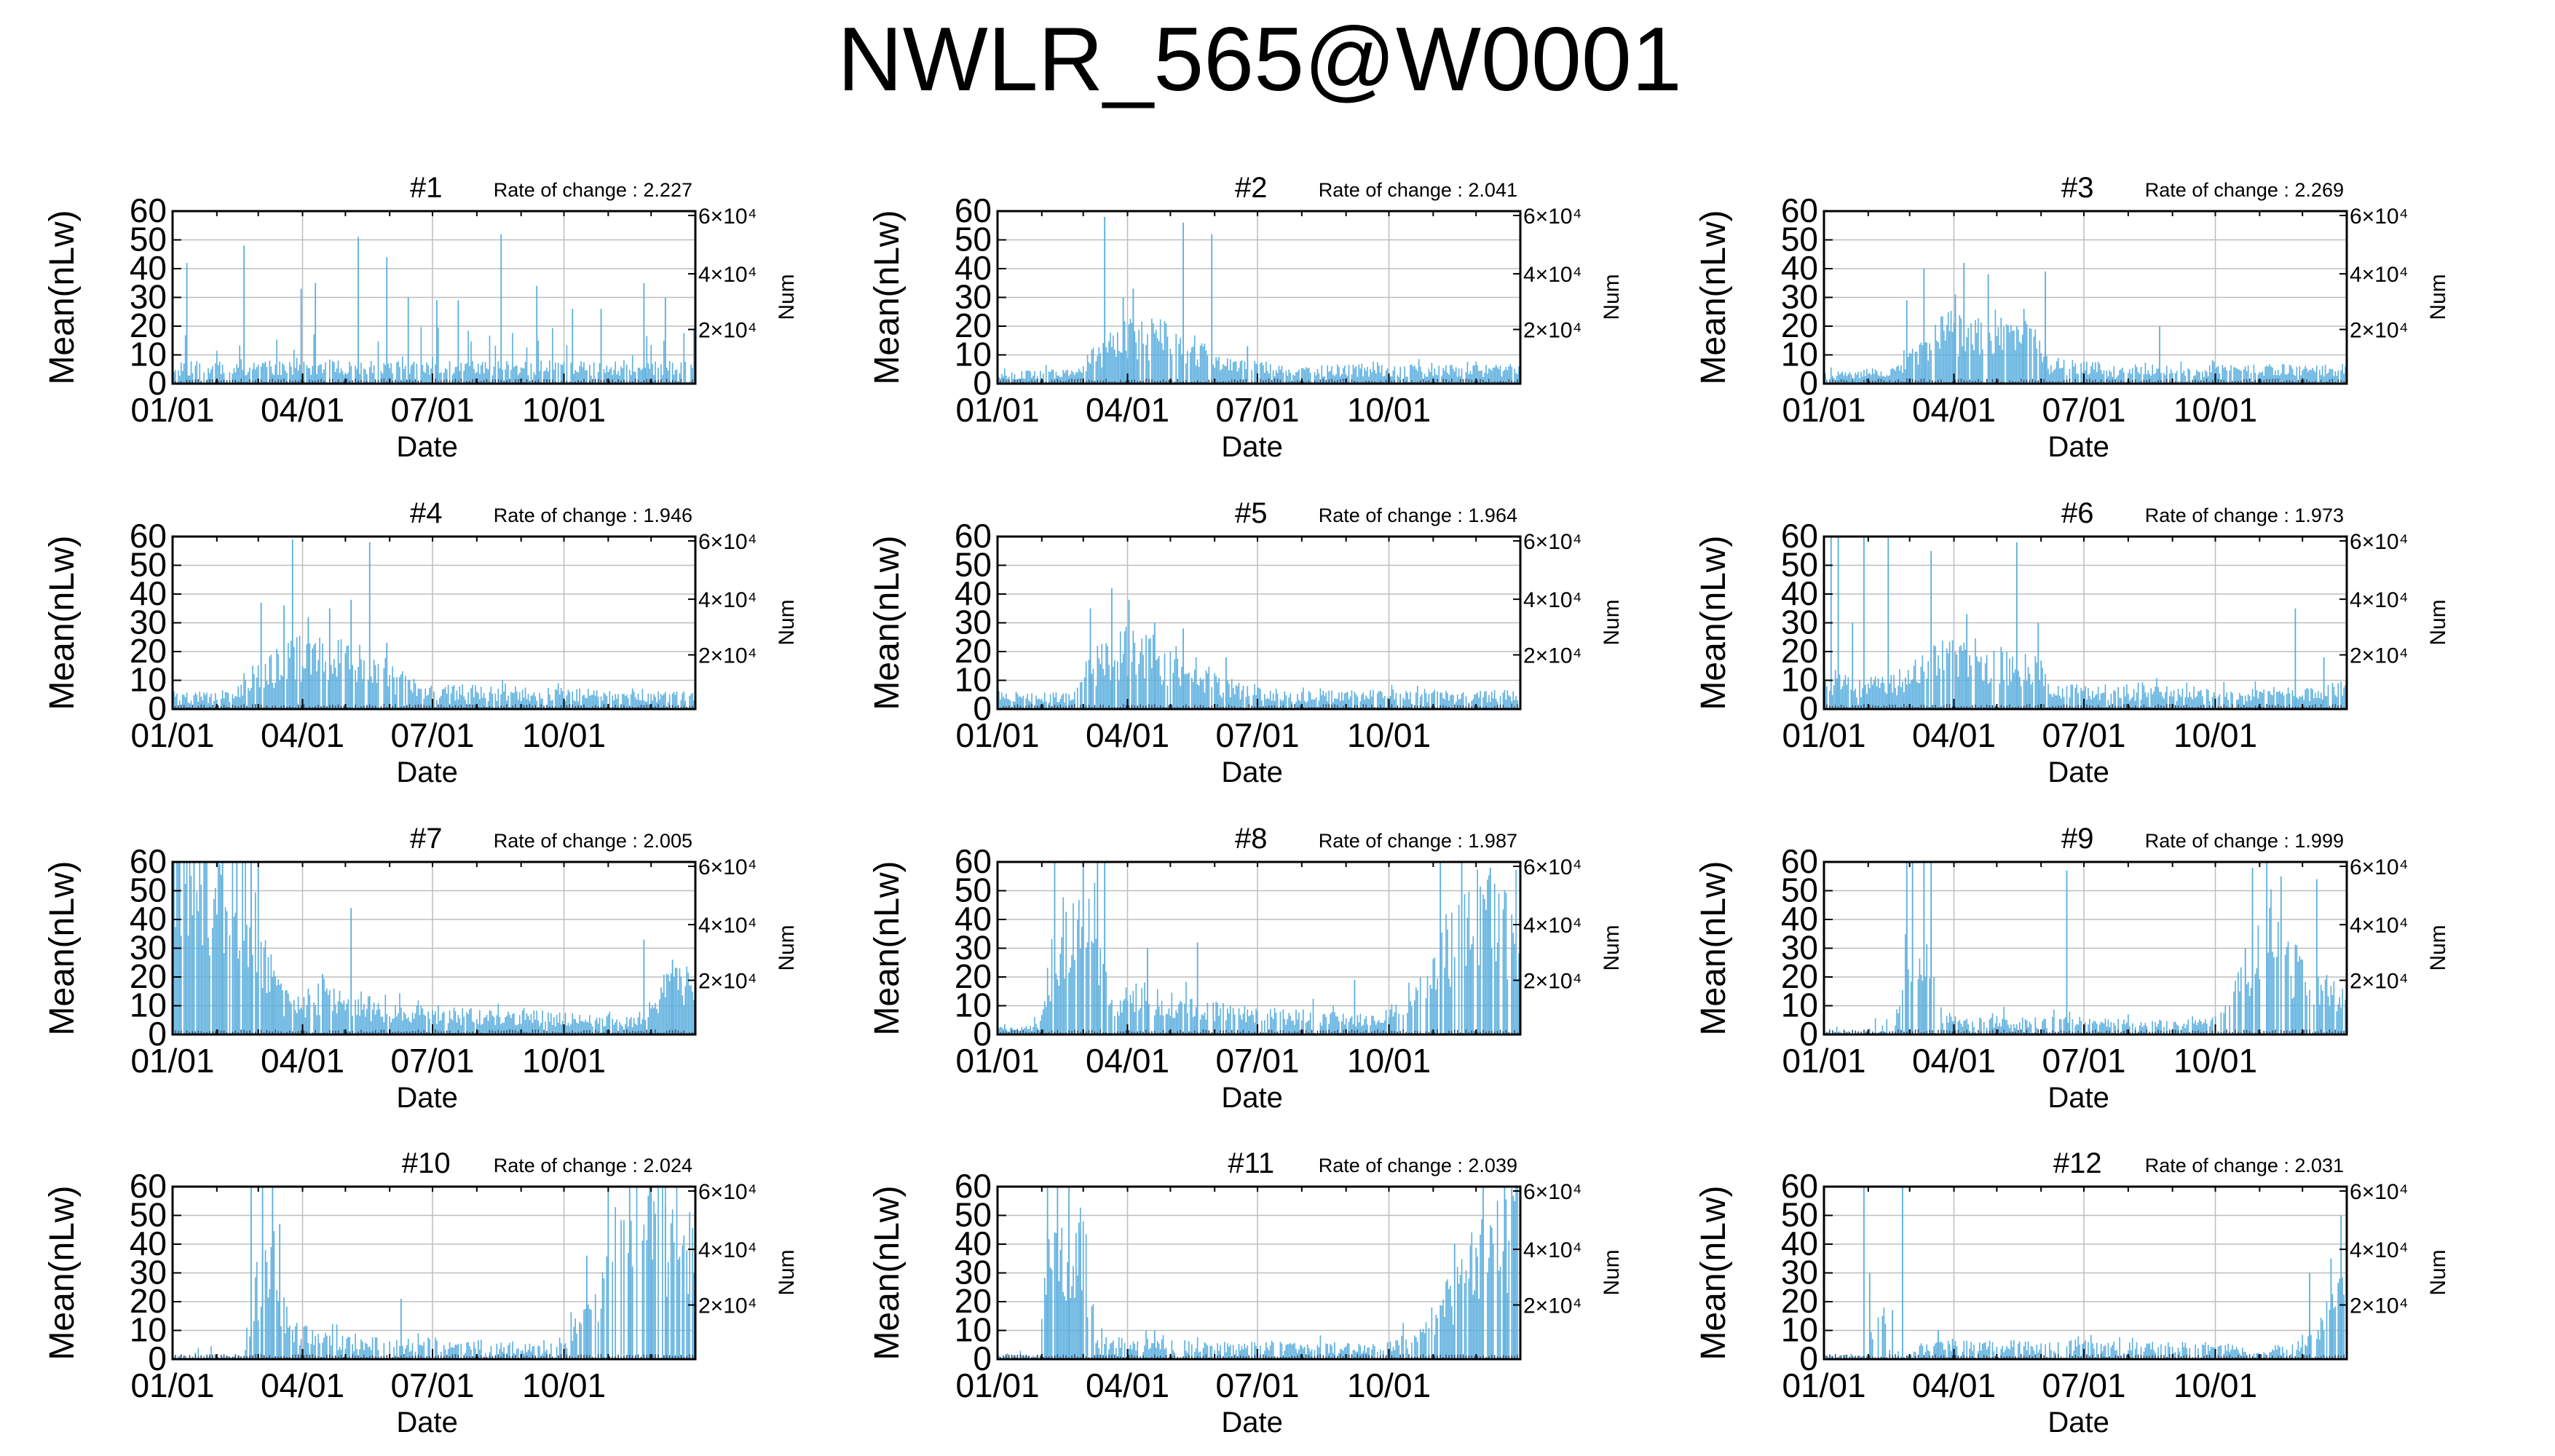 The image size is (2555, 1456). I want to click on panel-title: #1, so click(426, 188).